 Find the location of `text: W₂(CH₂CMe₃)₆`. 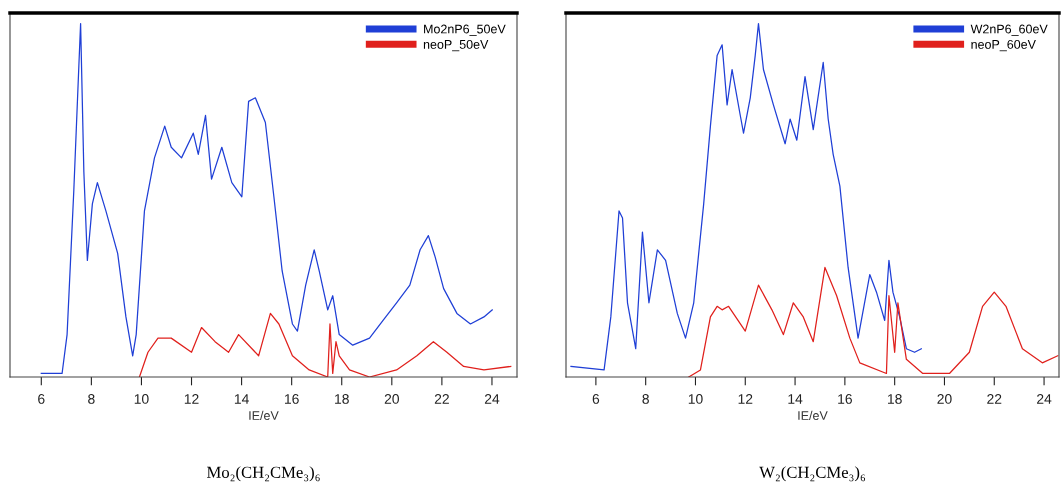

text: W₂(CH₂CMe₃)₆ is located at coordinates (812, 474).